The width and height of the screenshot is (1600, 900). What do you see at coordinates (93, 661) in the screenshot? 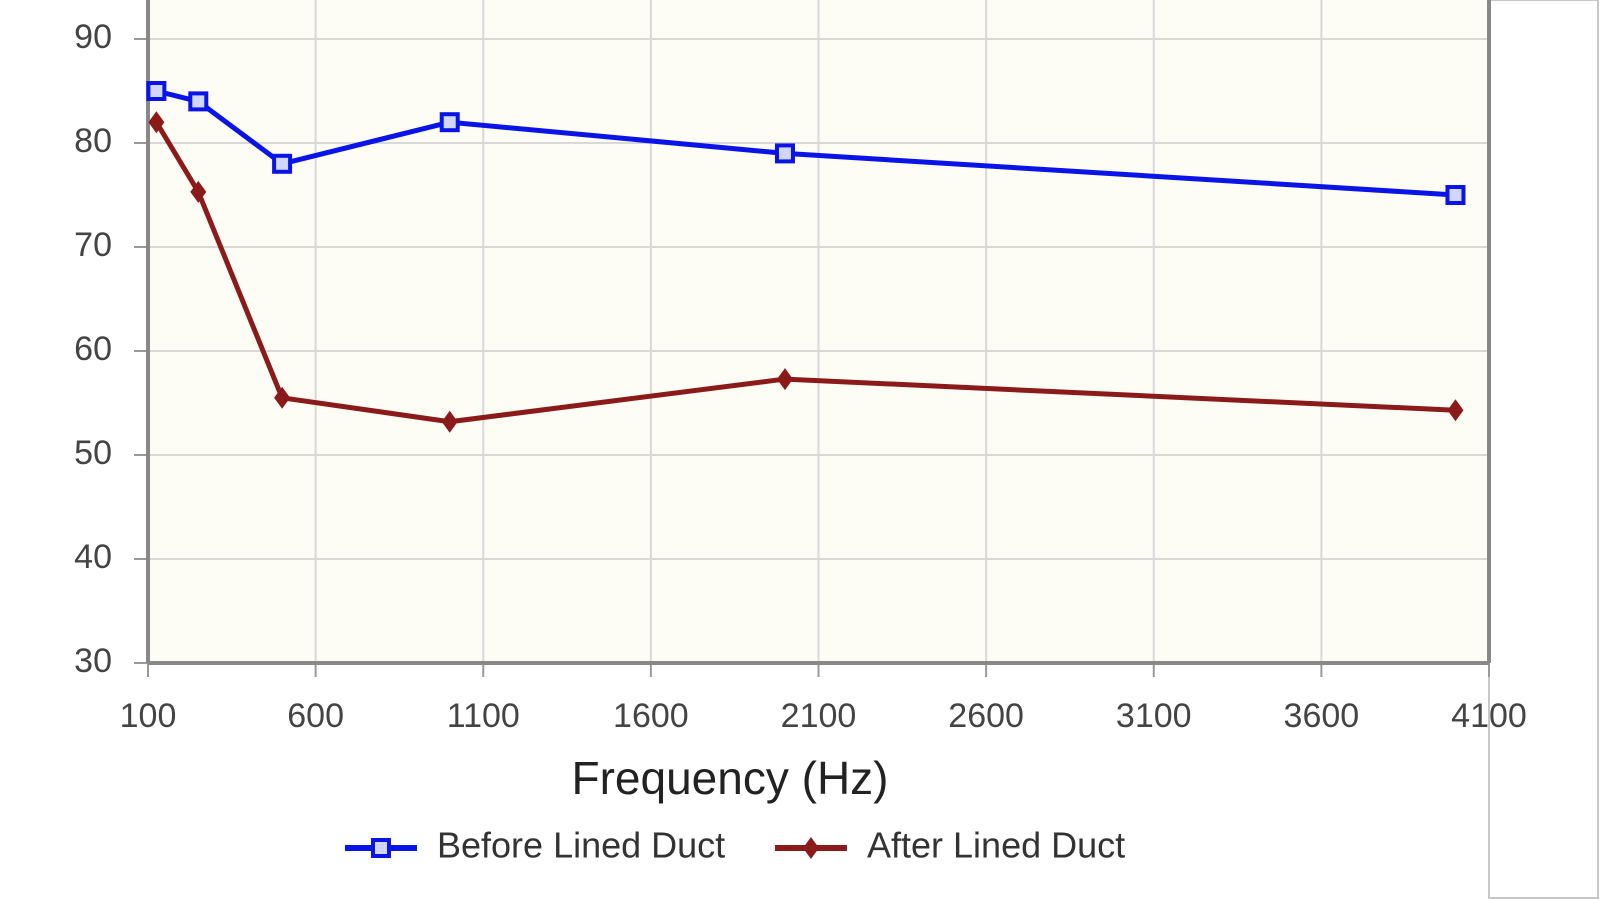
I see `y-tick-label: 30` at bounding box center [93, 661].